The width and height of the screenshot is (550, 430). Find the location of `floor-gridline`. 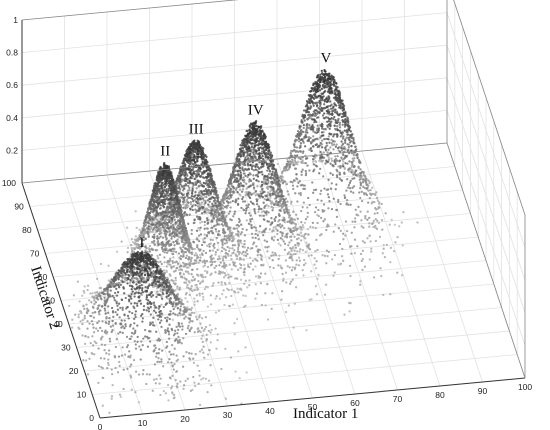

floor-gridline is located at coordinates (401, 268).